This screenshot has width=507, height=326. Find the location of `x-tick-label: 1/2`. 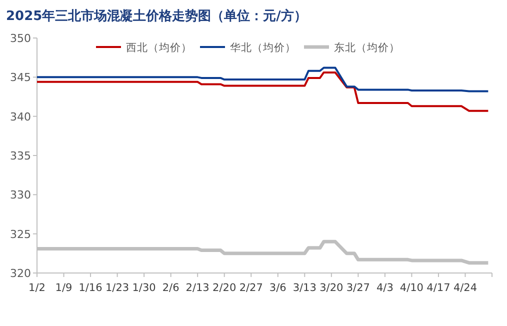

x-tick-label: 1/2 is located at coordinates (37, 288).